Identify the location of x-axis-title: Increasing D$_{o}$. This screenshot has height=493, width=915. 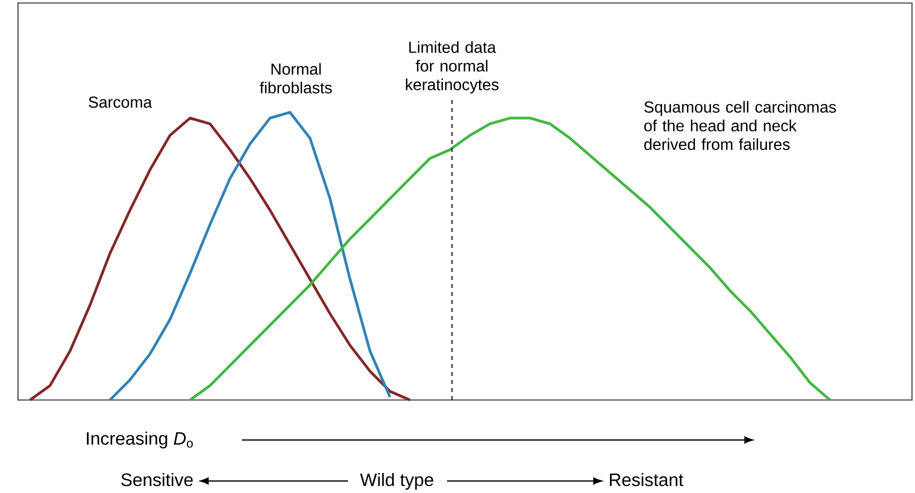
(139, 440).